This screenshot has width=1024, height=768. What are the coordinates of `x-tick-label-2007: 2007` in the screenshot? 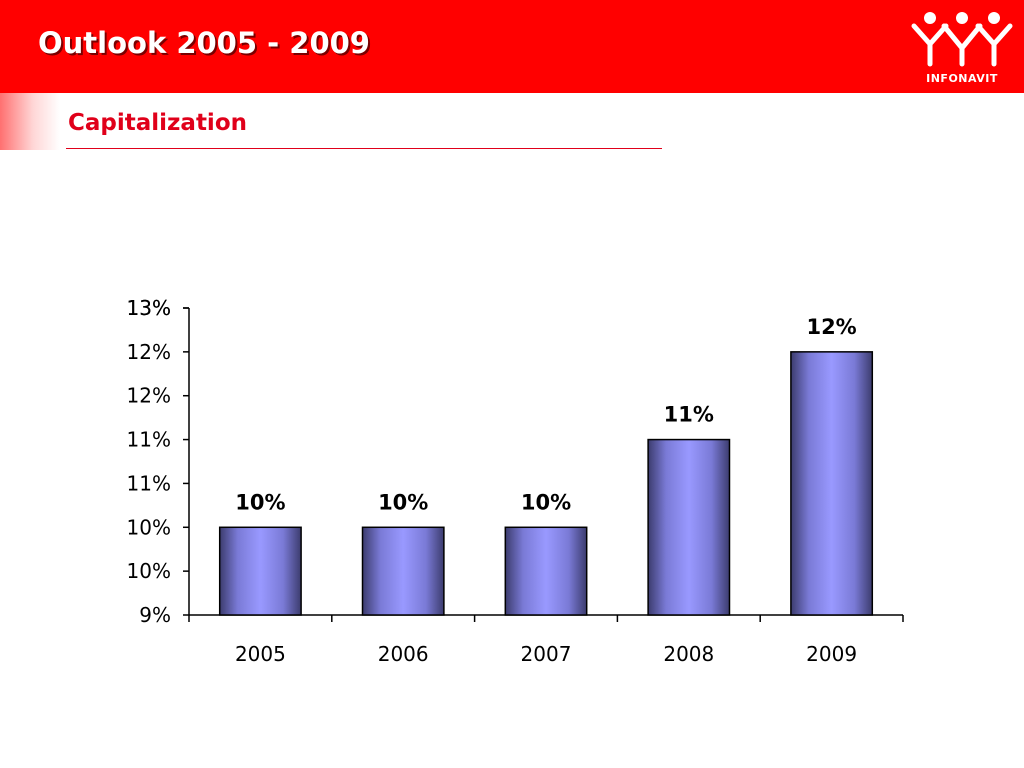 It's located at (546, 654).